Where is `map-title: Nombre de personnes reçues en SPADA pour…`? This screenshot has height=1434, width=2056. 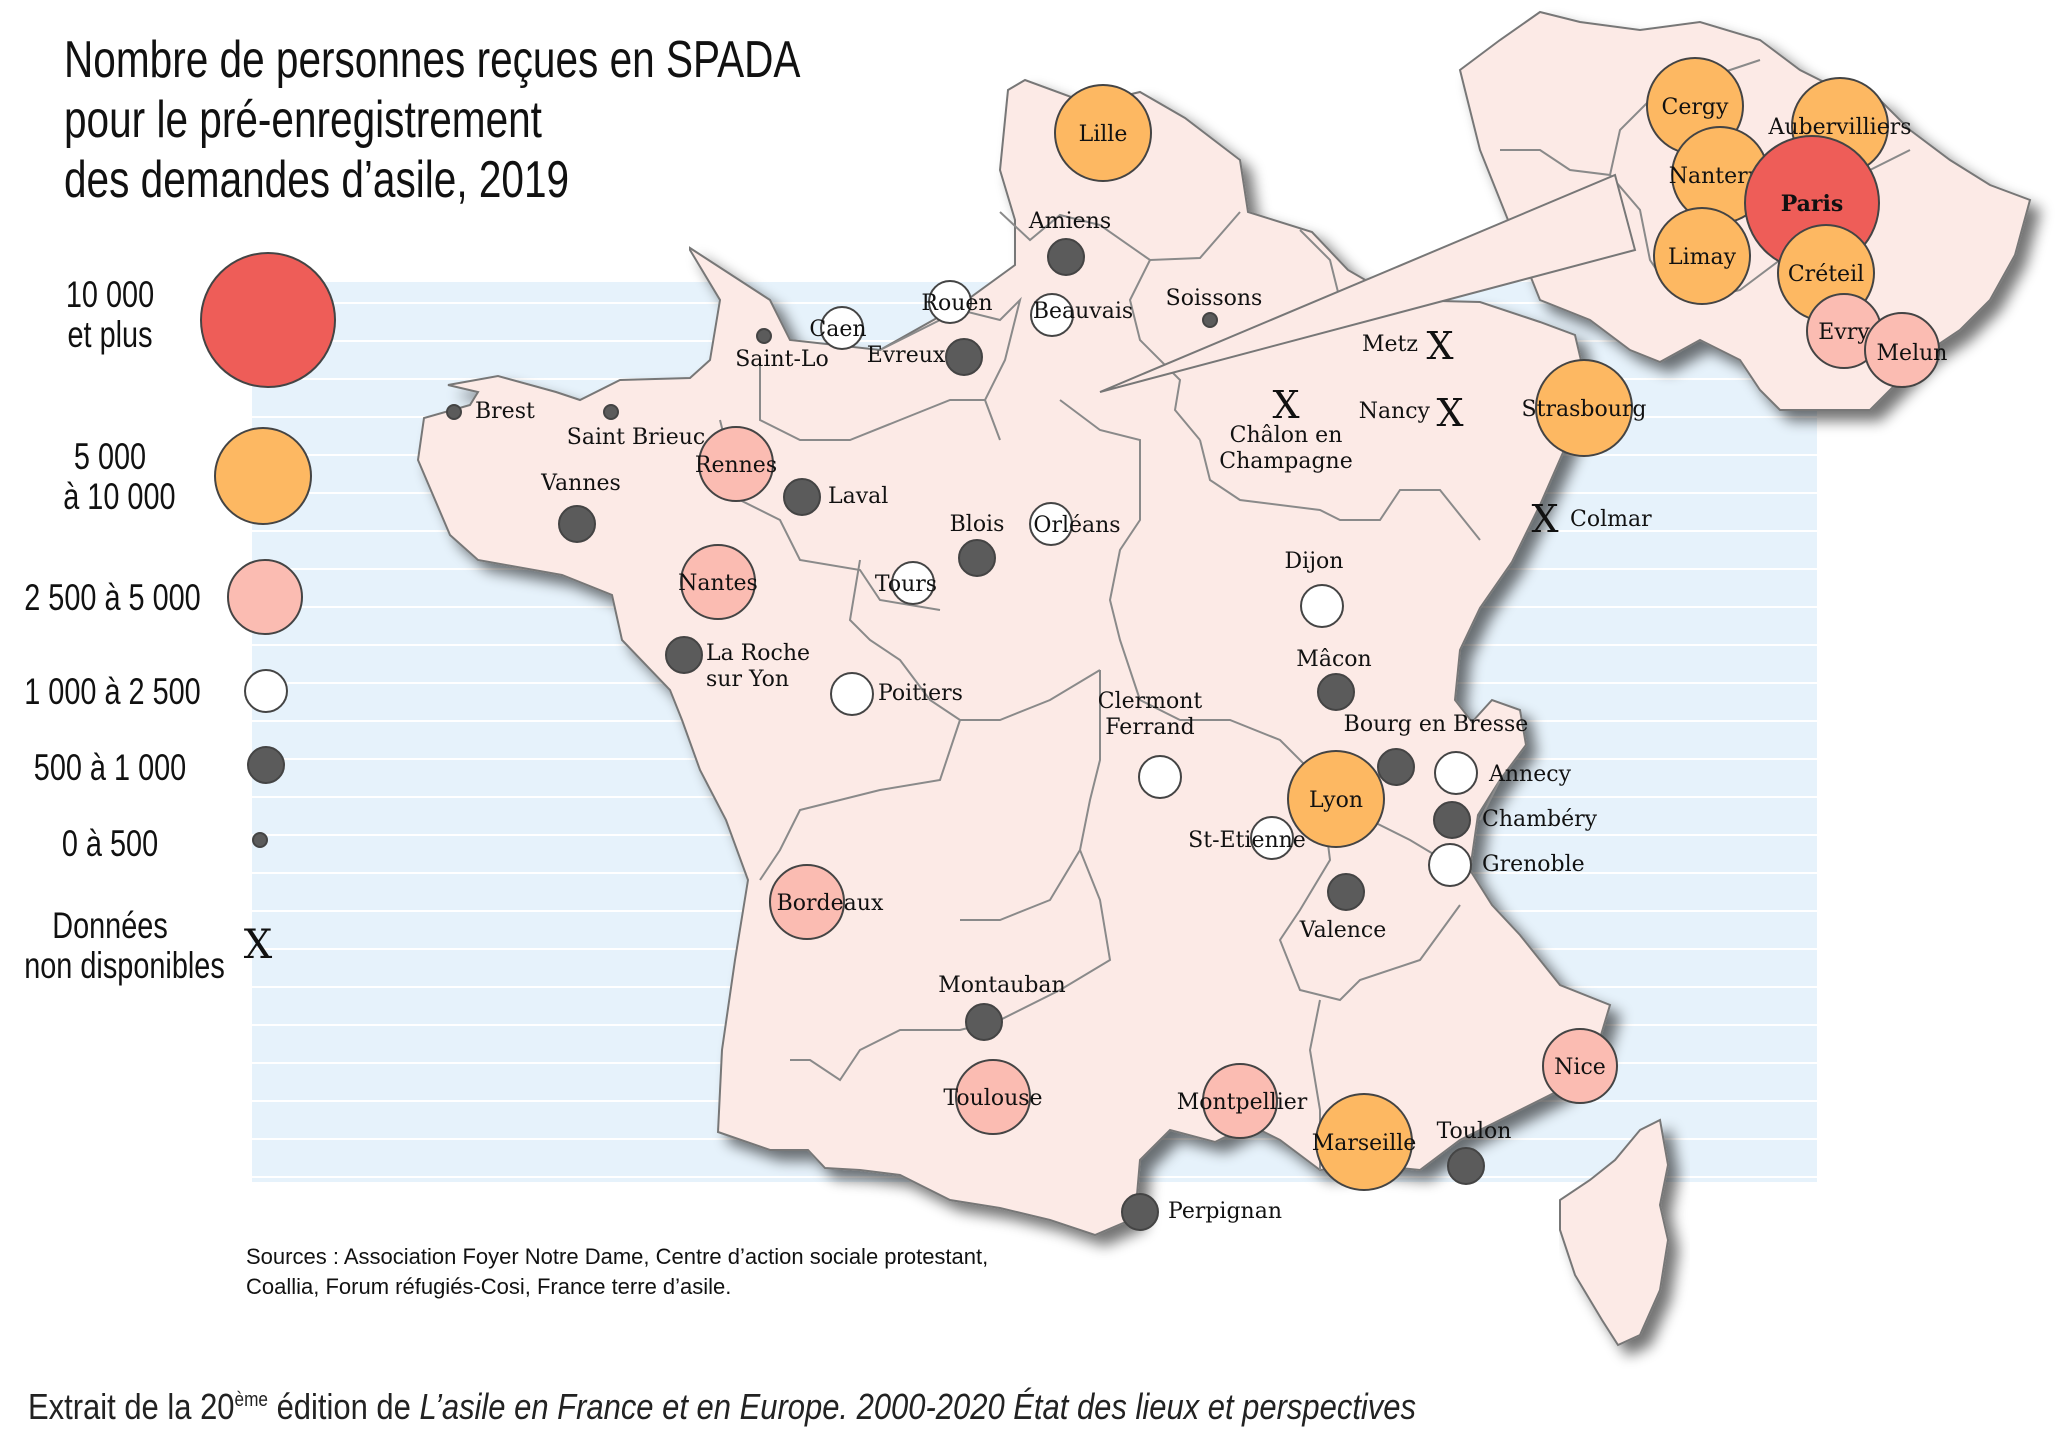 map-title: Nombre de personnes reçues en SPADA pour… is located at coordinates (432, 120).